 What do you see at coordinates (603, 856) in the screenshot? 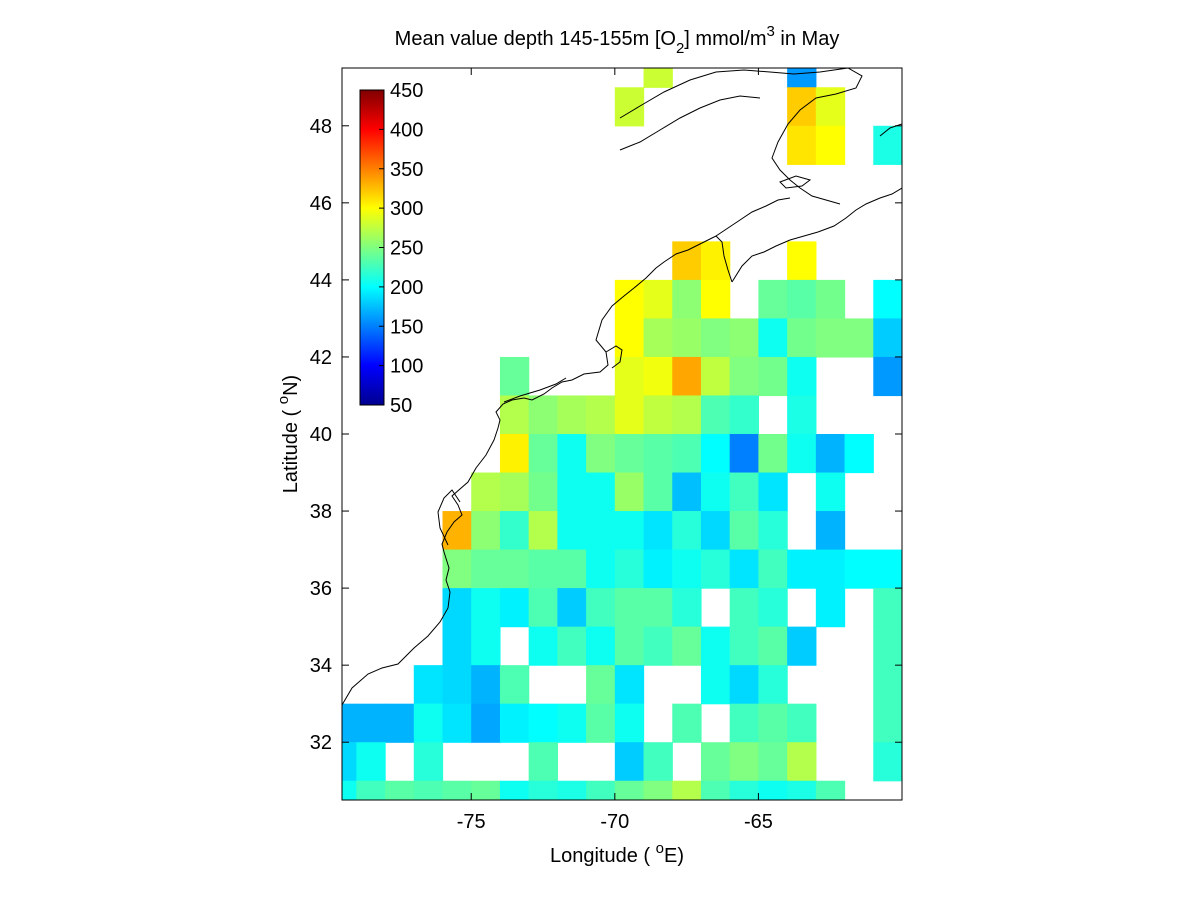
I see `x-axis-label-text: Longitude (` at bounding box center [603, 856].